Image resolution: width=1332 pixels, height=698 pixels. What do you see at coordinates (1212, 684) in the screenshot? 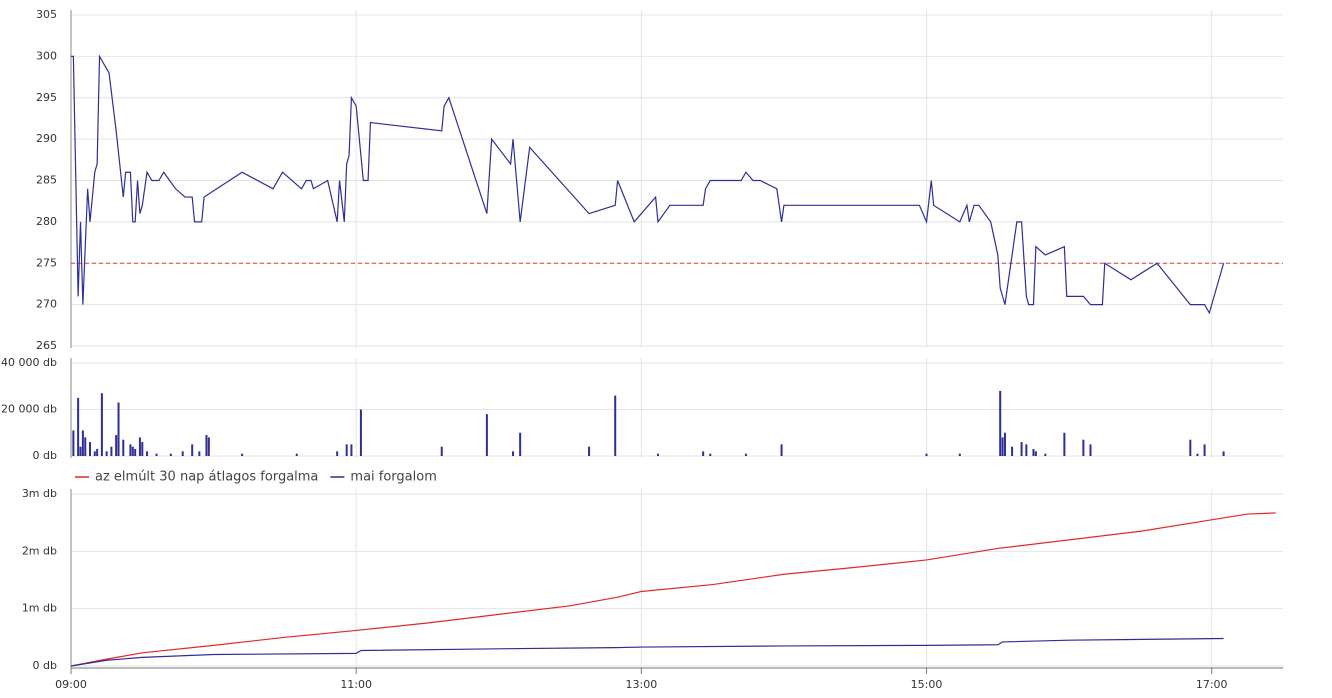
I see `x-tick-label: 17:00` at bounding box center [1212, 684].